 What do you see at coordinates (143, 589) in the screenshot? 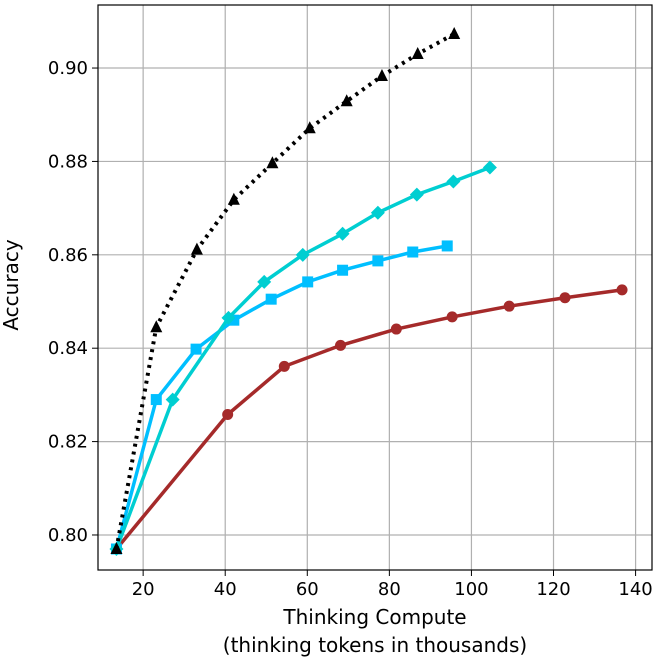
I see `x-tick-label: 20` at bounding box center [143, 589].